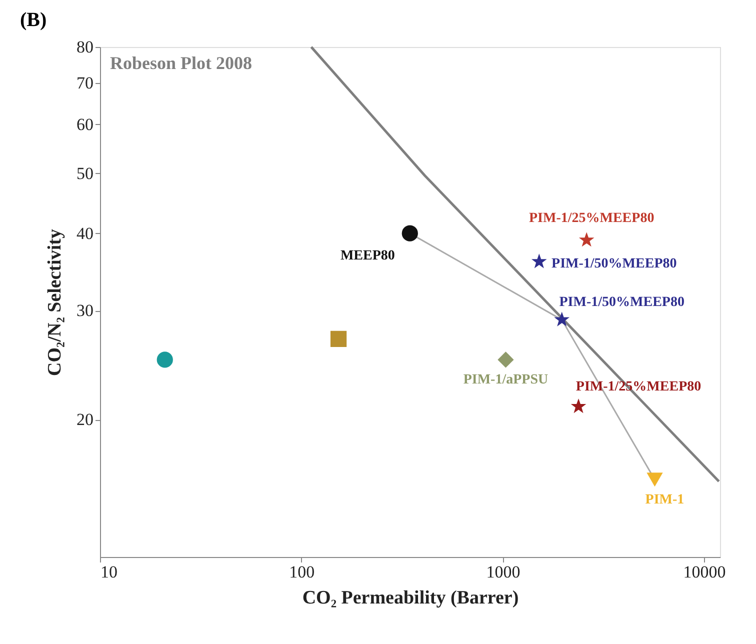  Describe the element at coordinates (85, 233) in the screenshot. I see `y-tick-label: 40` at that location.